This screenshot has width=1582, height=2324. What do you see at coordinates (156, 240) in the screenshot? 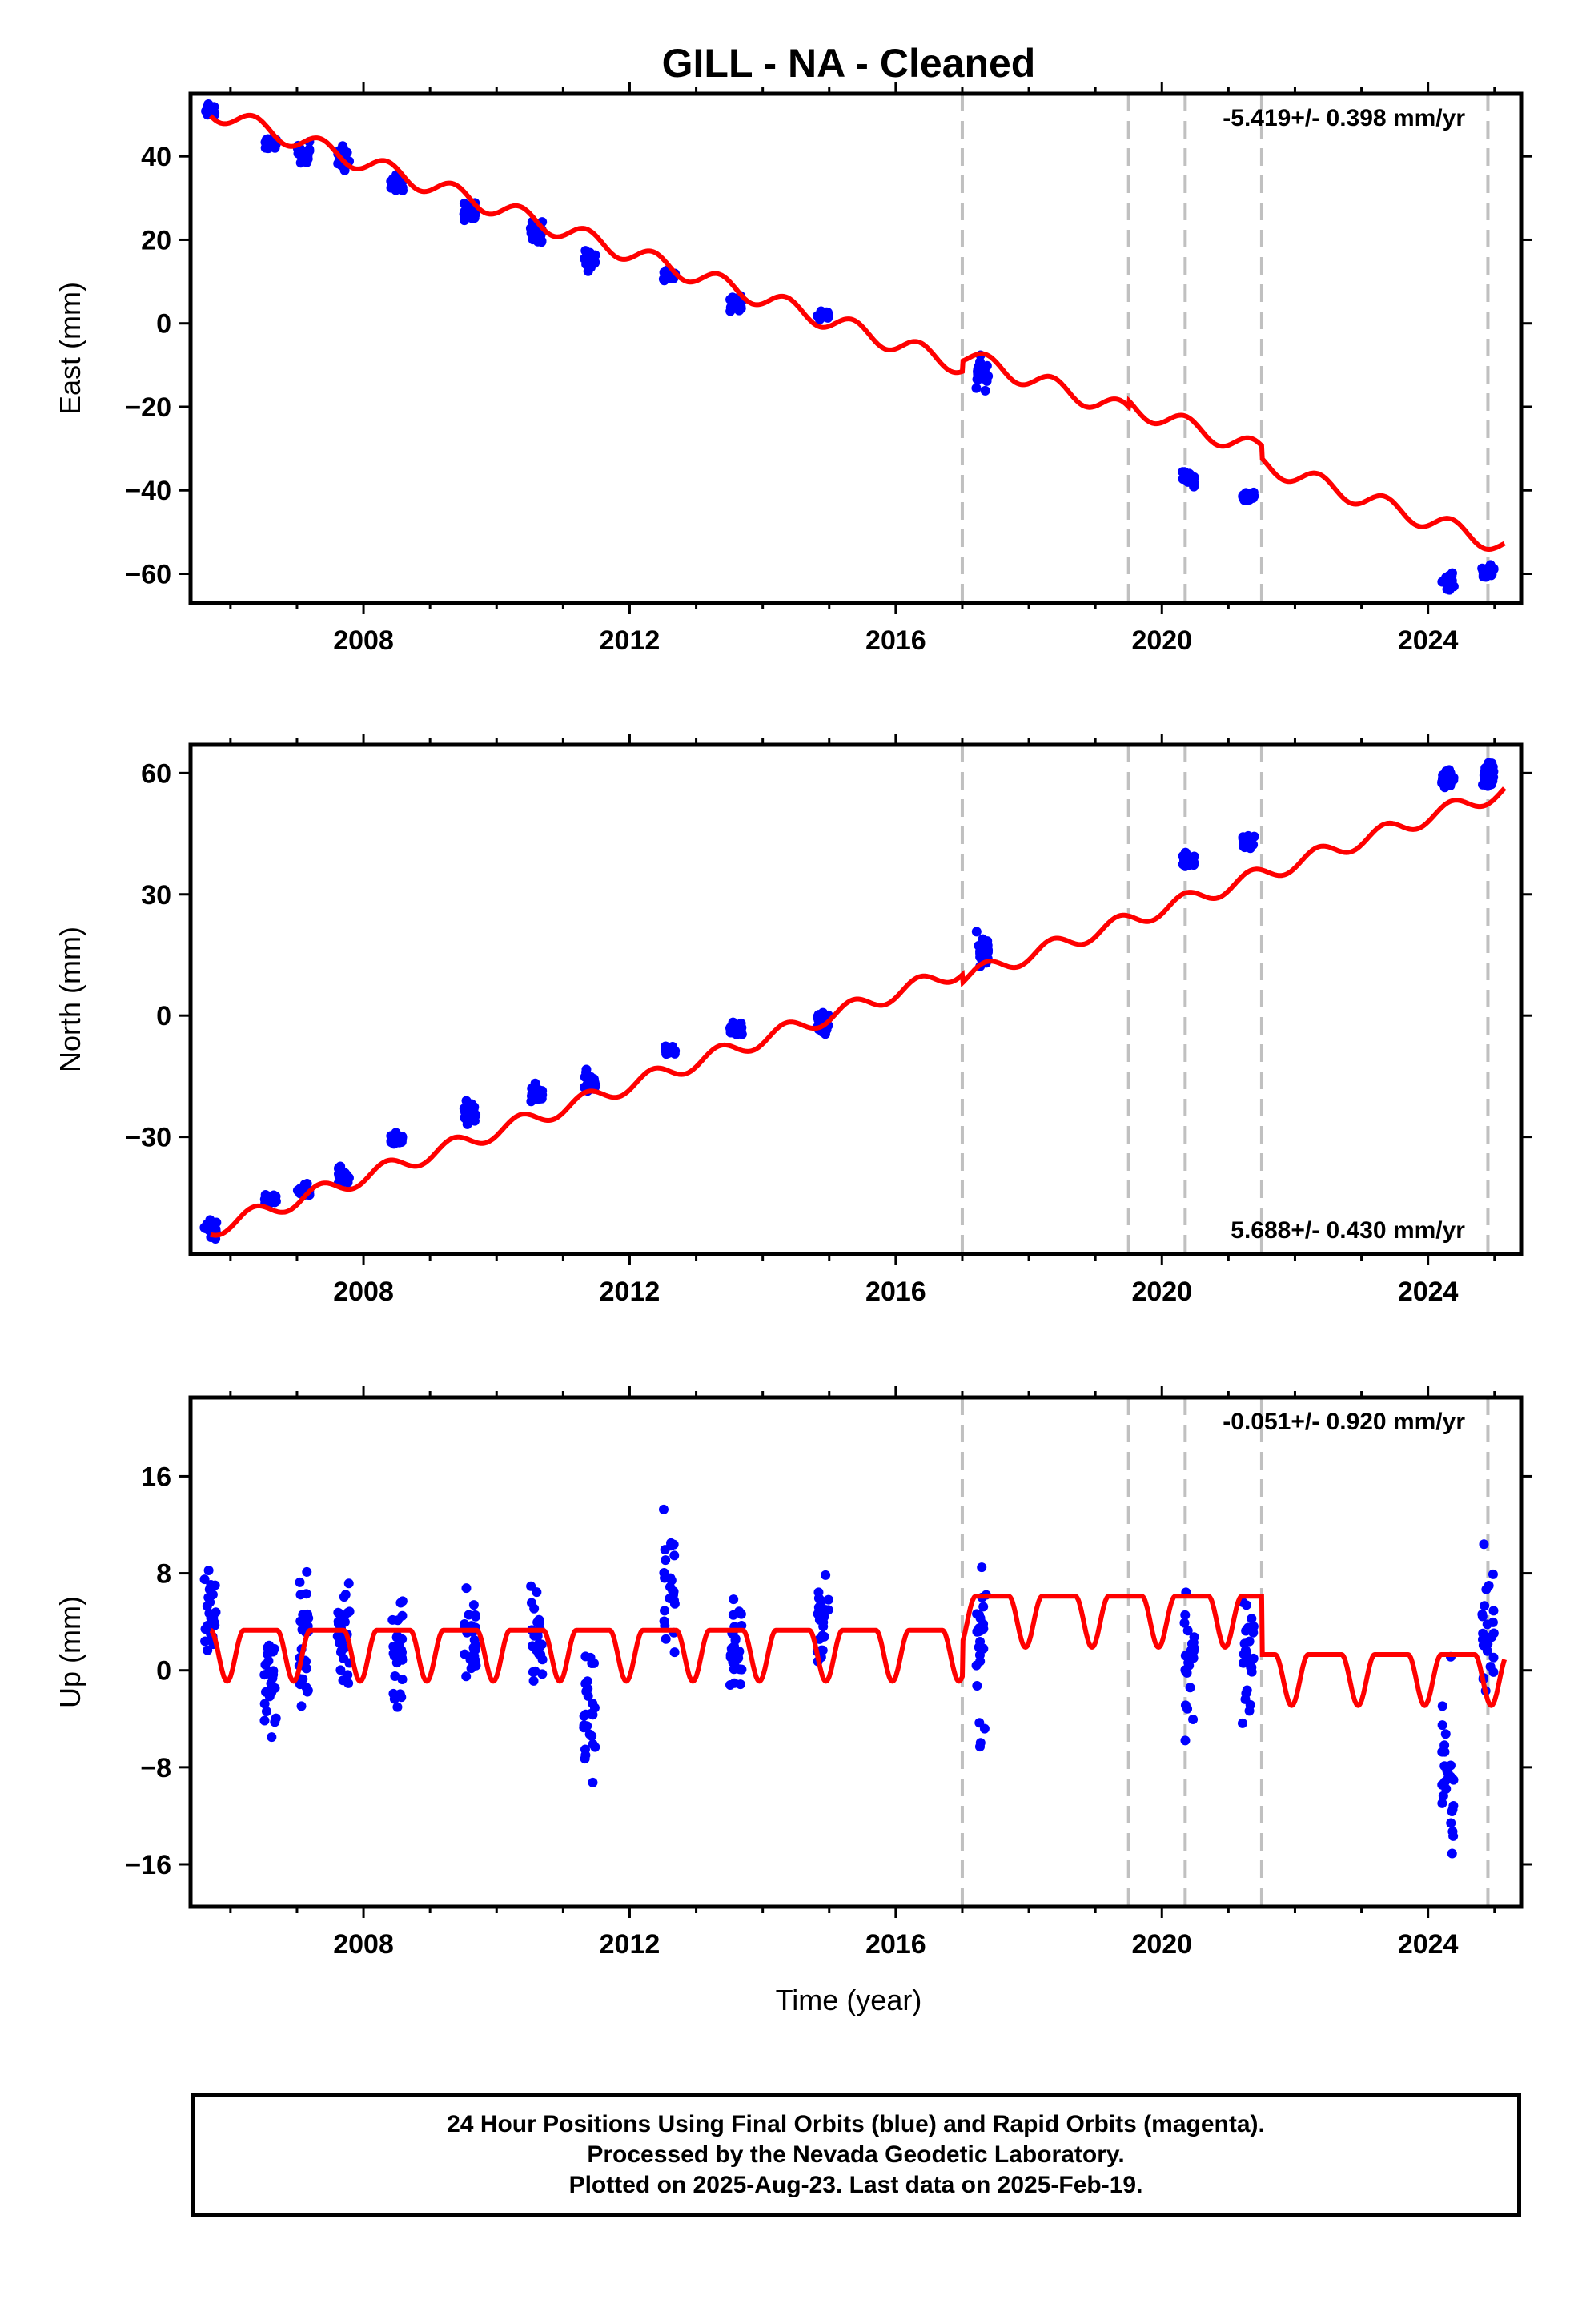
I see `y-tick-label: 20` at bounding box center [156, 240].